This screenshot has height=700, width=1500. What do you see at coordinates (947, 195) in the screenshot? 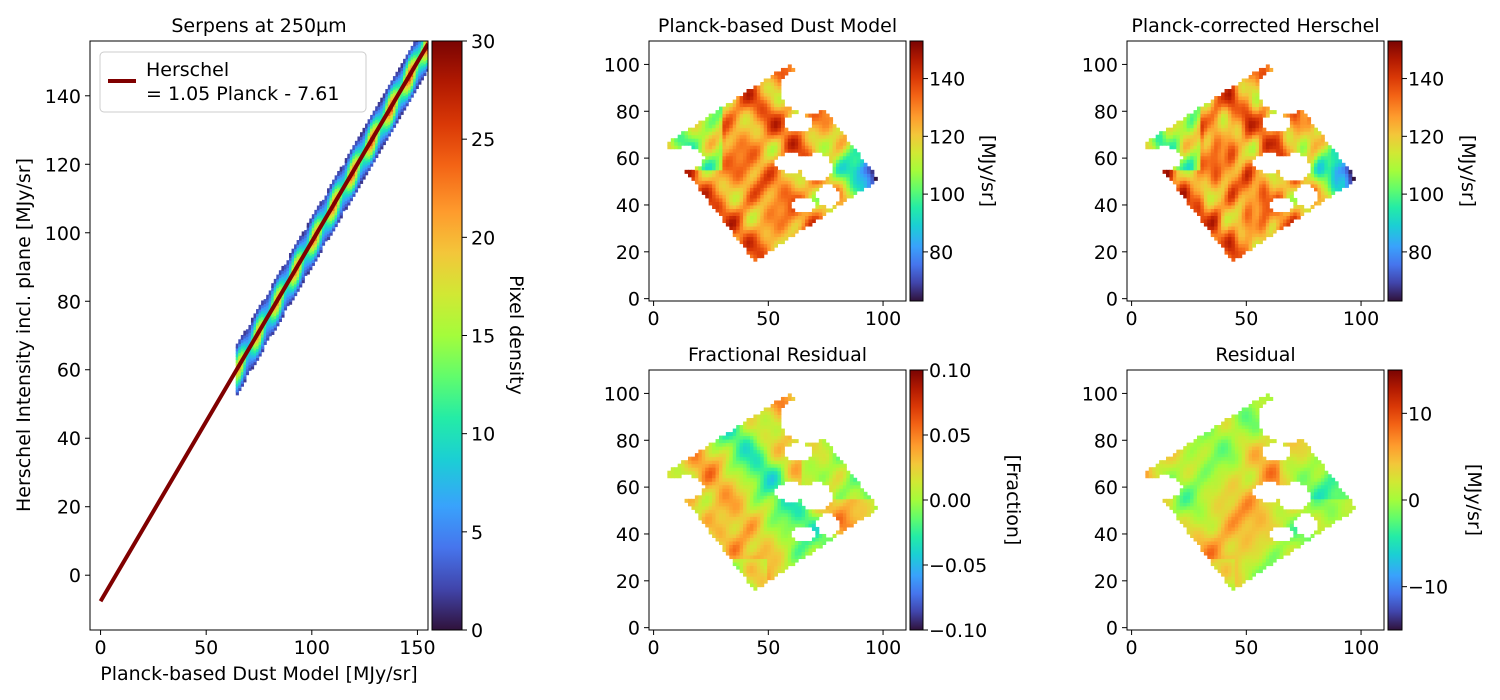
I see `colorbar-tick-label: 100` at bounding box center [947, 195].